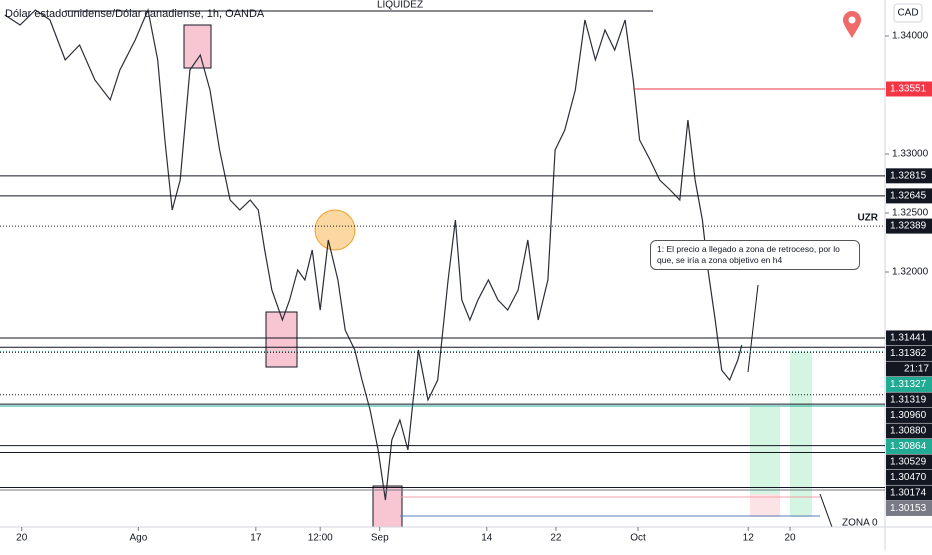  I want to click on currency-button, so click(908, 13).